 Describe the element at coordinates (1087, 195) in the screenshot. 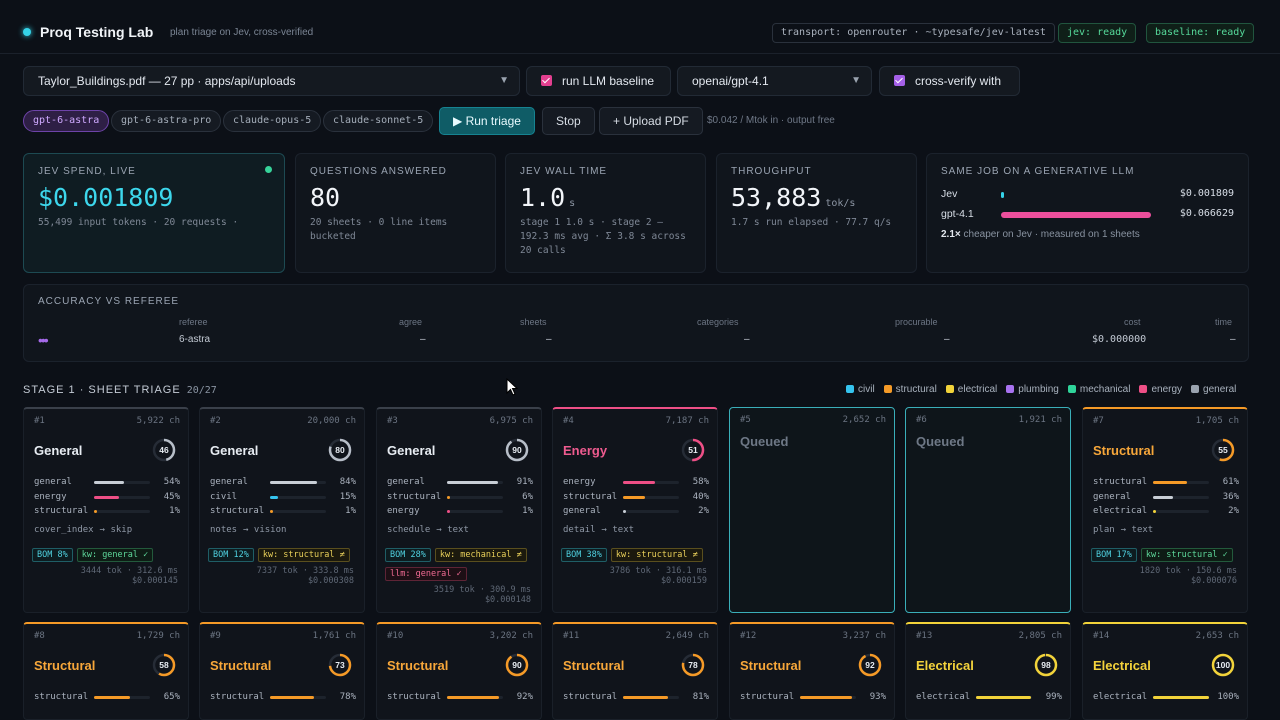

I see `compare-row: Jev $0.001809` at that location.